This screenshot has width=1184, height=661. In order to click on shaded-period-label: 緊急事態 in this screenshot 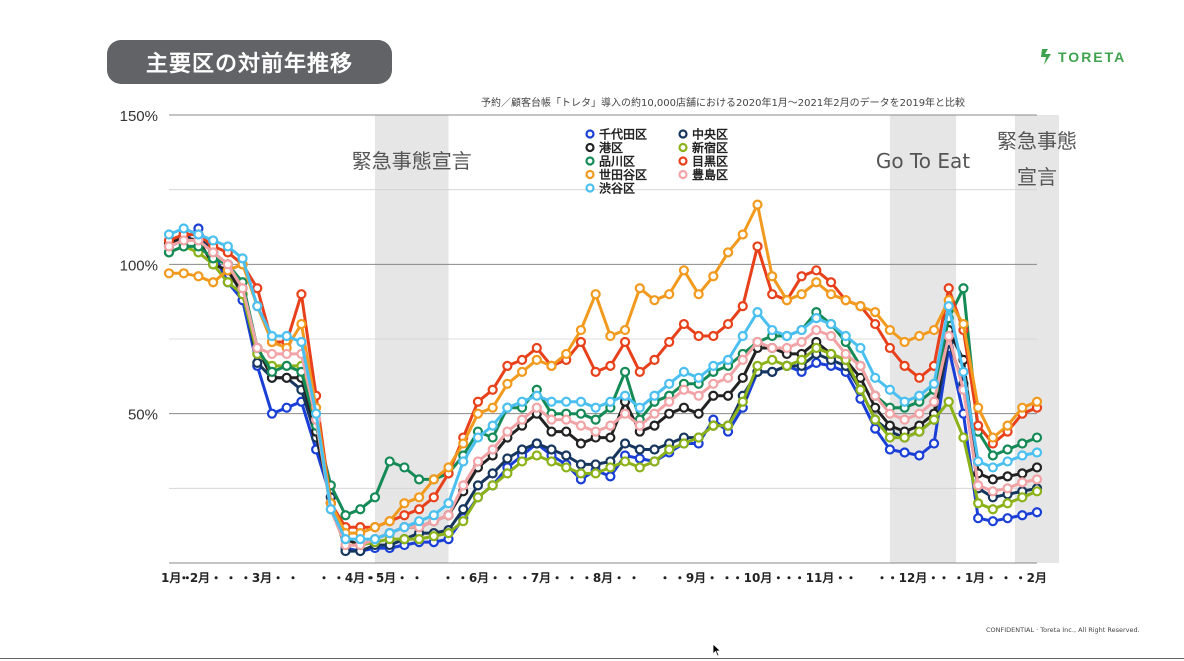, I will do `click(1037, 141)`.